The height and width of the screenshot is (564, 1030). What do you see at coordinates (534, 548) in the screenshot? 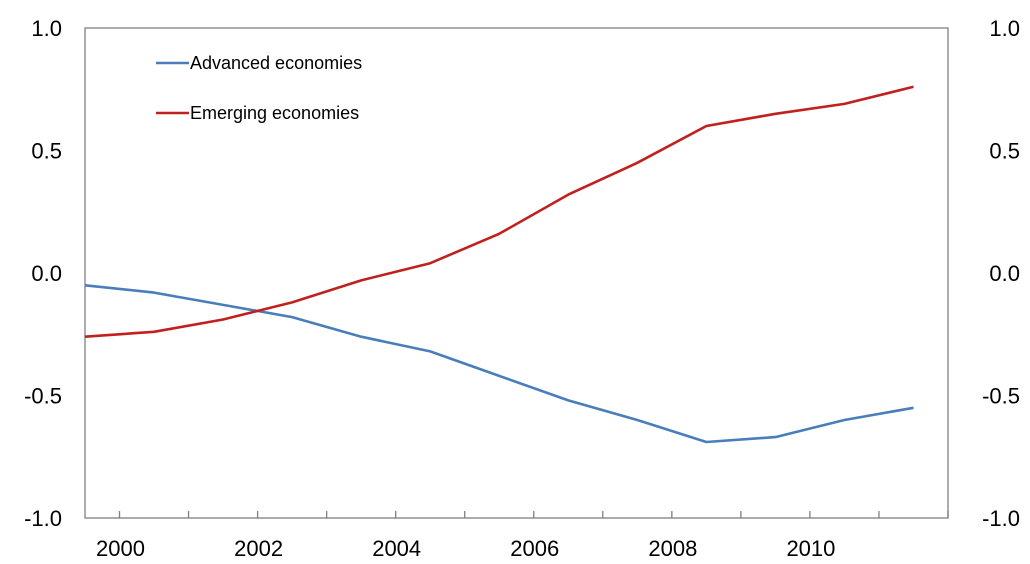
I see `x-tick-label: 2006` at bounding box center [534, 548].